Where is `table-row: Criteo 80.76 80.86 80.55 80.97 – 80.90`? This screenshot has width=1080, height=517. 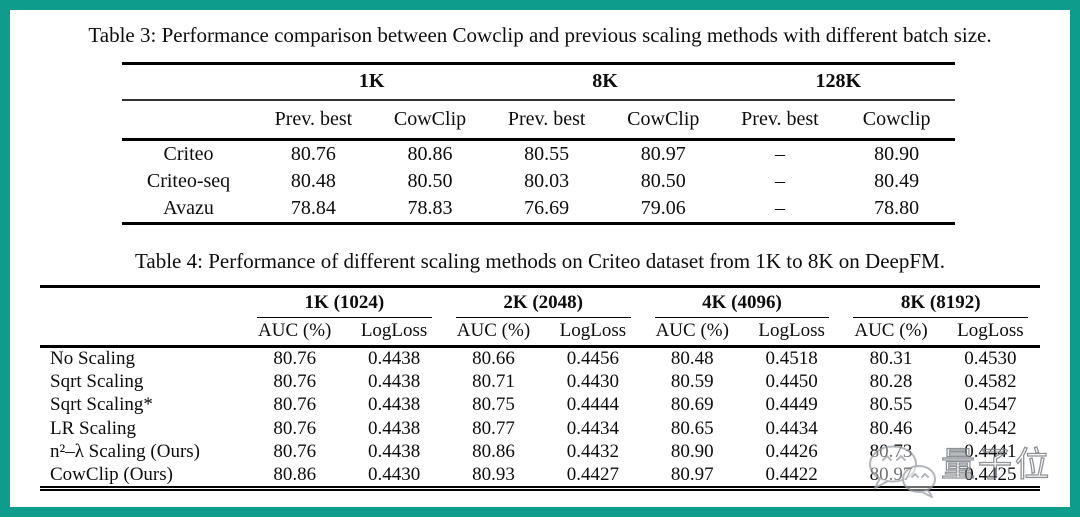
table-row: Criteo 80.76 80.86 80.55 80.97 – 80.90 is located at coordinates (538, 154).